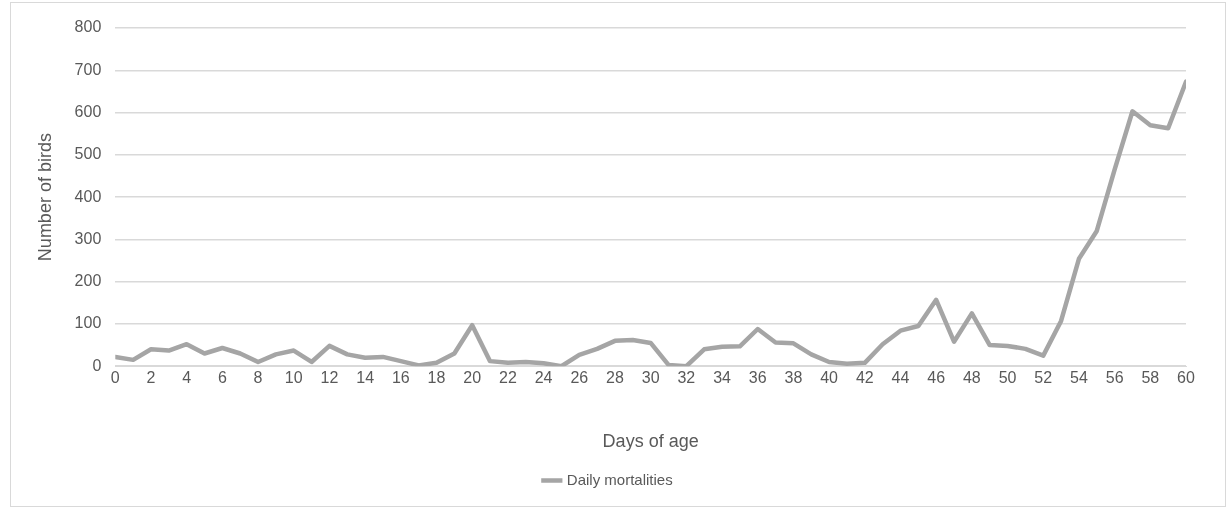 The height and width of the screenshot is (507, 1228). Describe the element at coordinates (793, 378) in the screenshot. I see `x-tick-label: 38` at that location.